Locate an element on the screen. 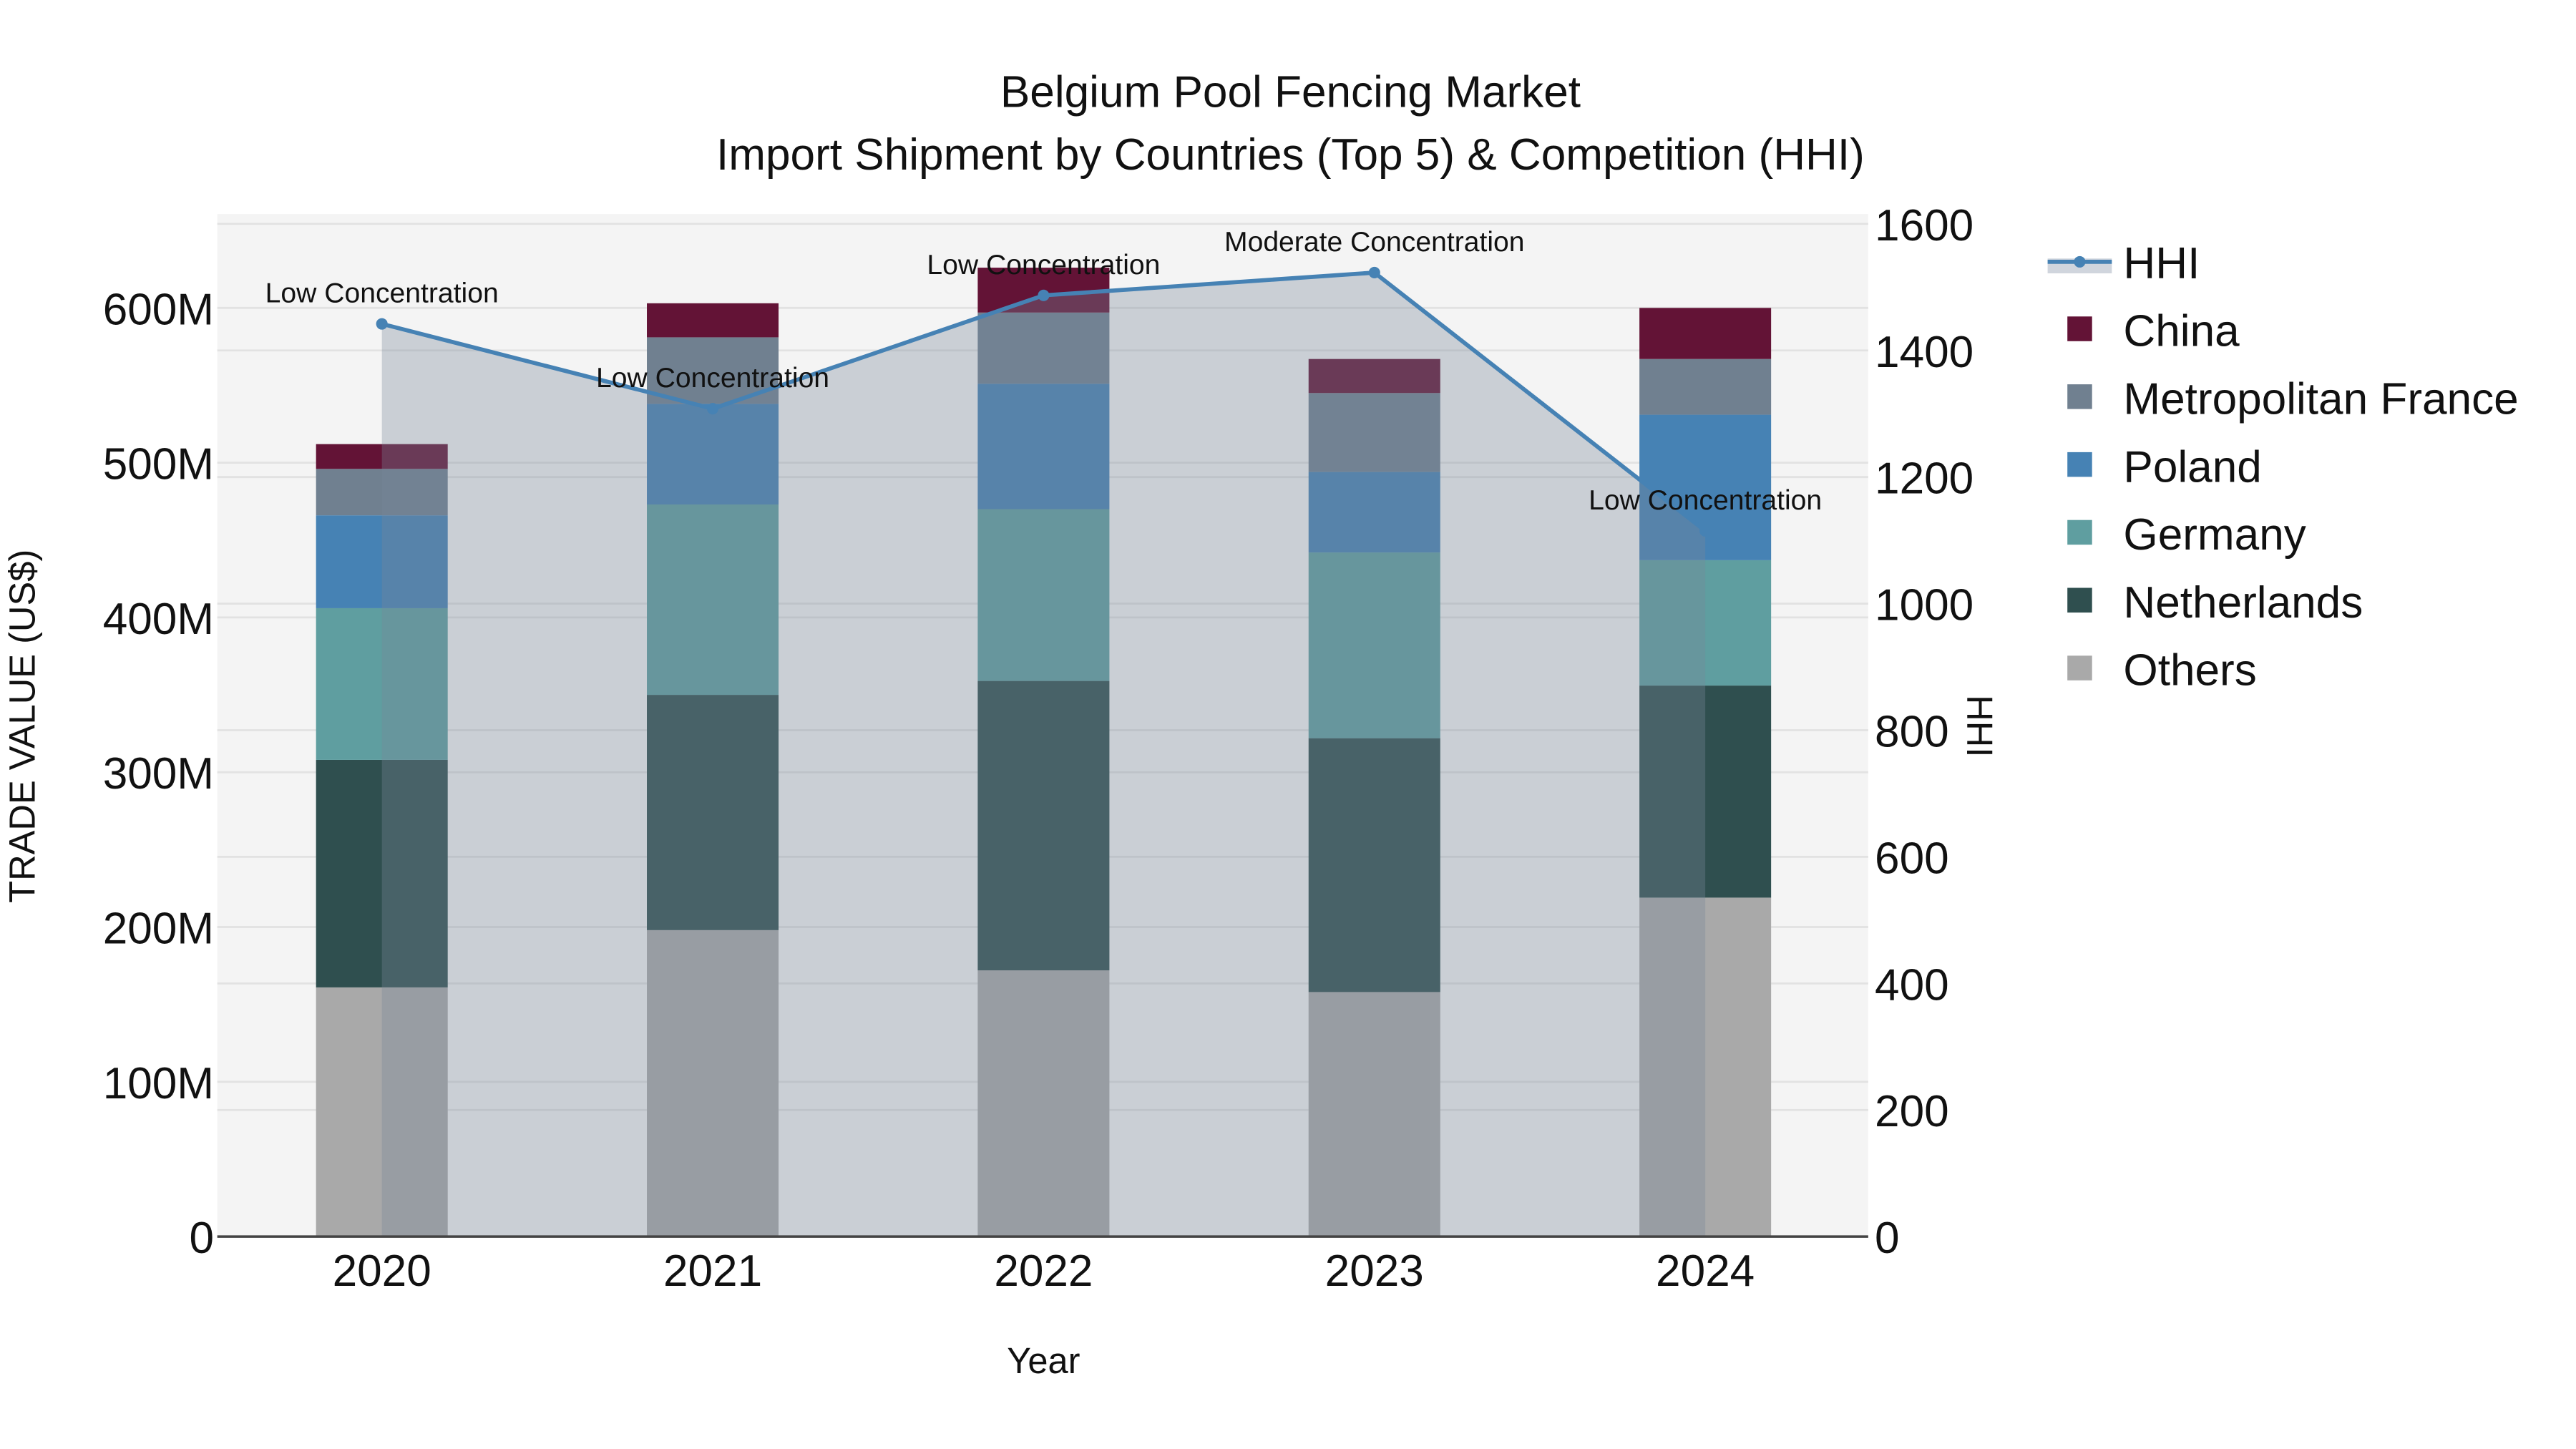 Image resolution: width=2576 pixels, height=1449 pixels. y-tick-label: 100M is located at coordinates (158, 1083).